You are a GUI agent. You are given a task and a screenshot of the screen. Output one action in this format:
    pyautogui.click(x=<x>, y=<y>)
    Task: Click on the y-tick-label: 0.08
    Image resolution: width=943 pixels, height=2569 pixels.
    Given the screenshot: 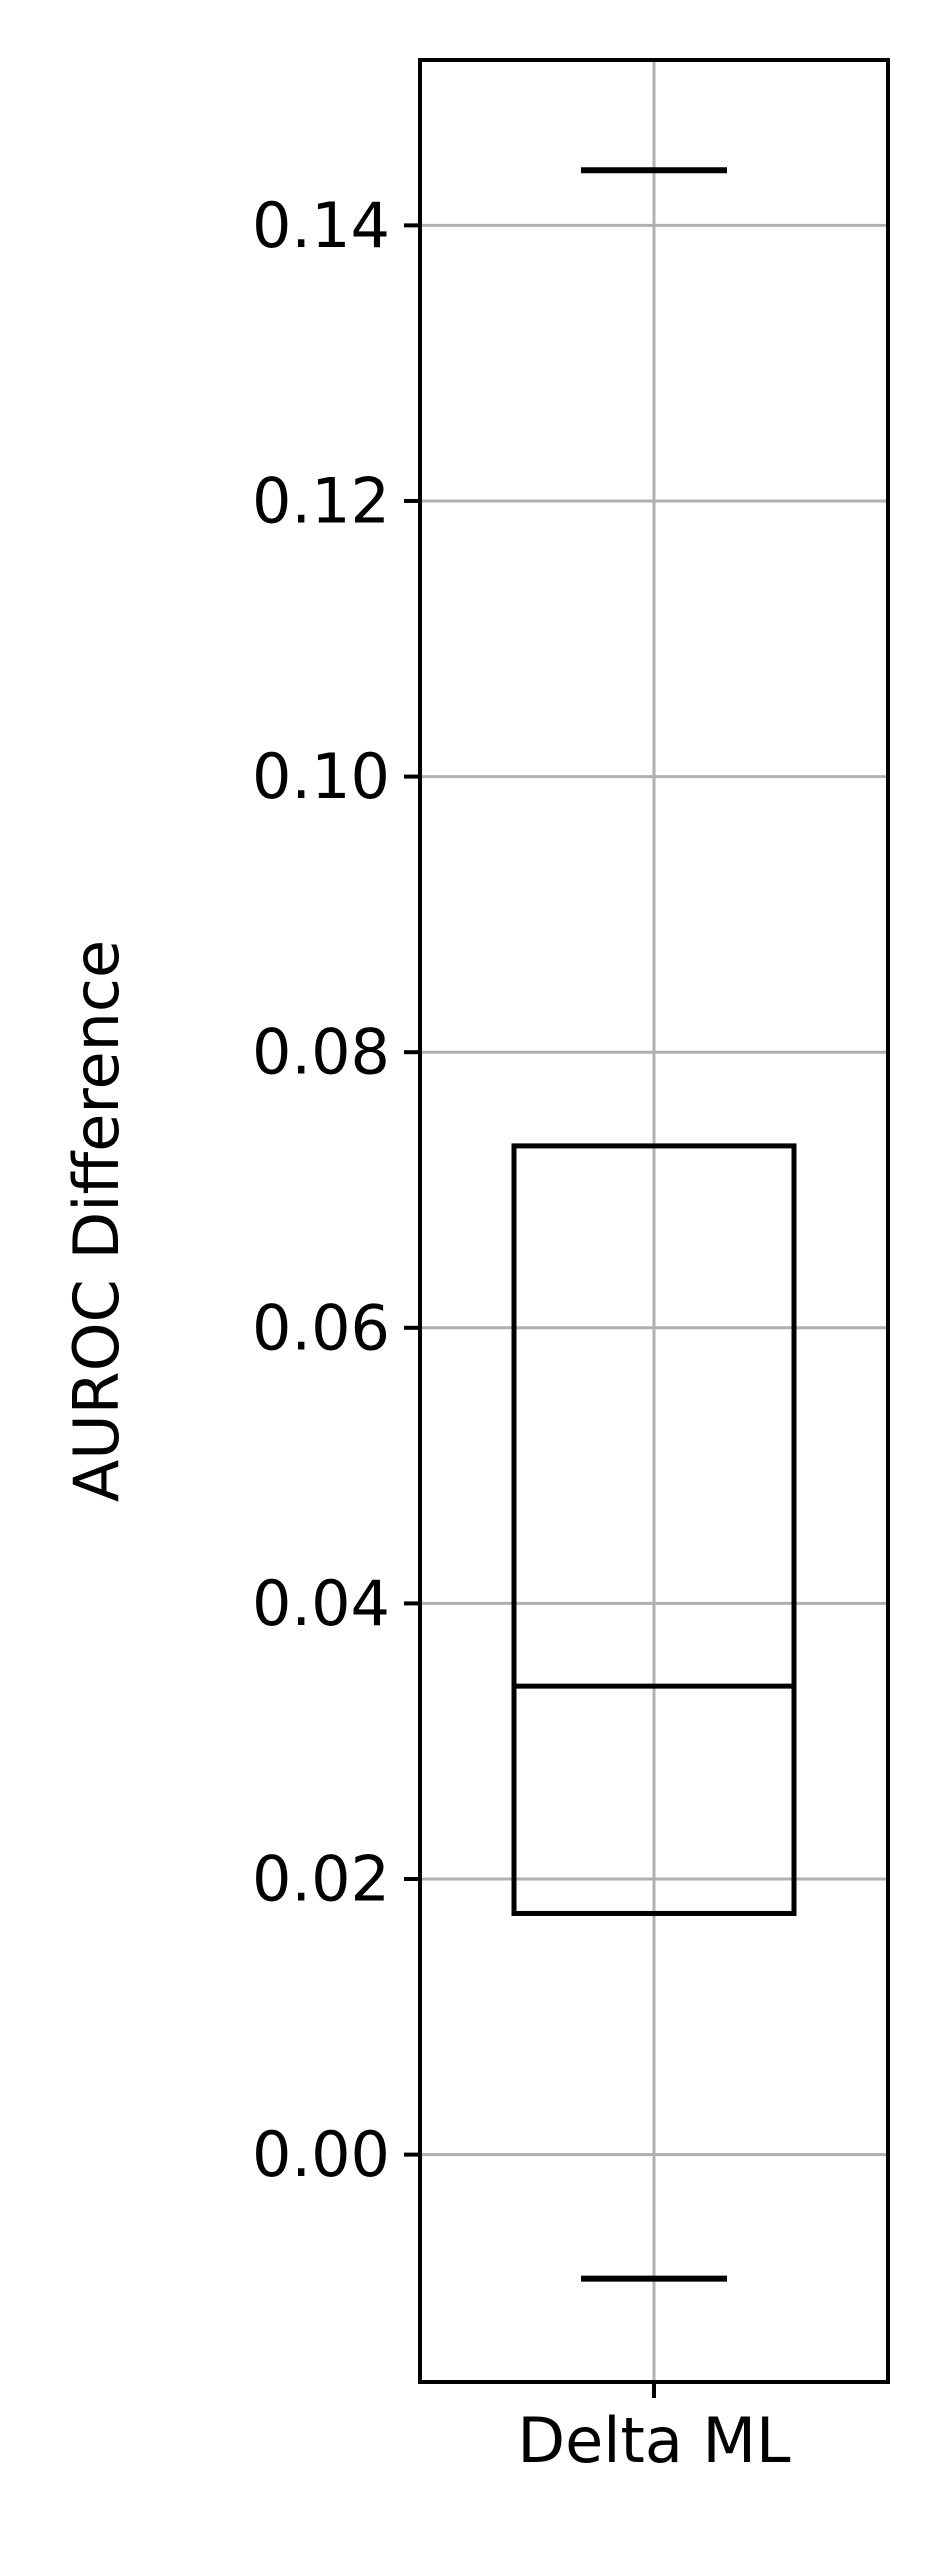 What is the action you would take?
    pyautogui.click(x=321, y=1052)
    